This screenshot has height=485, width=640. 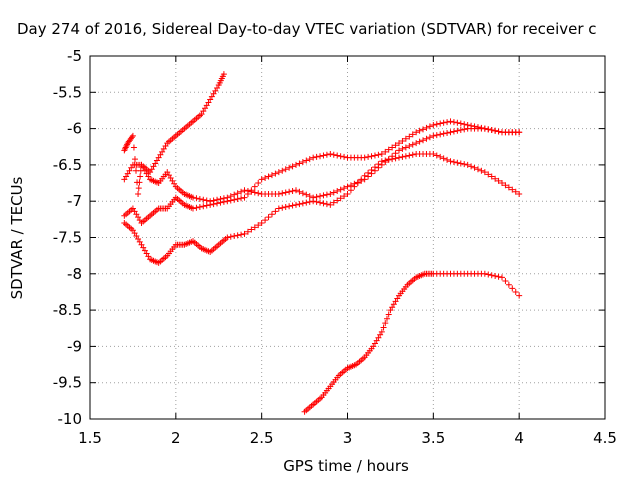 What do you see at coordinates (262, 438) in the screenshot?
I see `x-tick-label: 2.5` at bounding box center [262, 438].